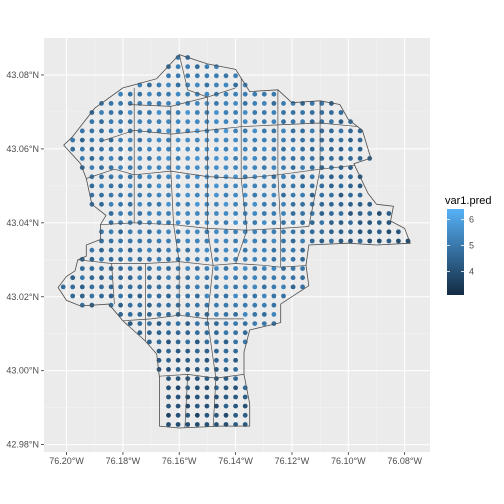 Image resolution: width=504 pixels, height=504 pixels. Describe the element at coordinates (212, 262) in the screenshot. I see `neighborhood-line` at that location.